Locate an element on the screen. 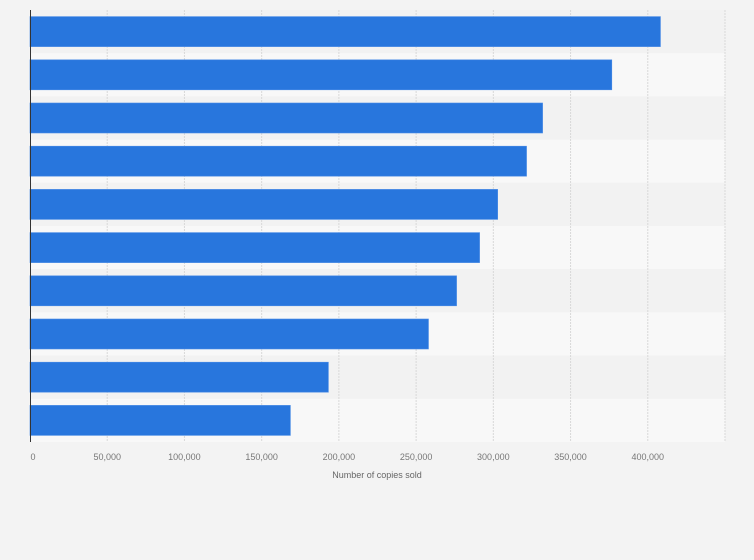 This screenshot has height=560, width=754. x-tick-label: 300,000 is located at coordinates (493, 457).